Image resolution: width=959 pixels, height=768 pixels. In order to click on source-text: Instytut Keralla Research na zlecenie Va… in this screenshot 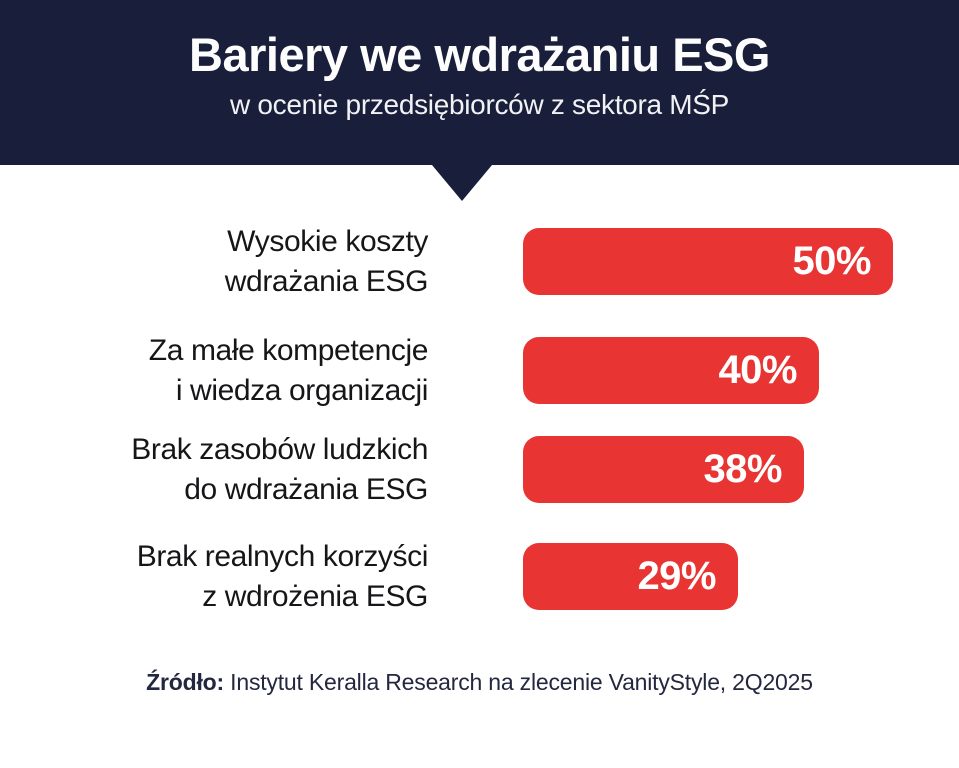, I will do `click(518, 682)`.